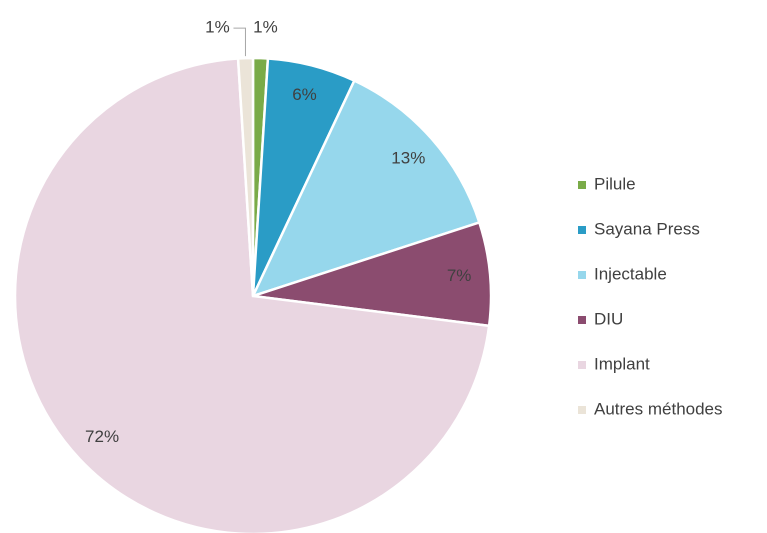  What do you see at coordinates (647, 228) in the screenshot?
I see `legend-label: Sayana Press` at bounding box center [647, 228].